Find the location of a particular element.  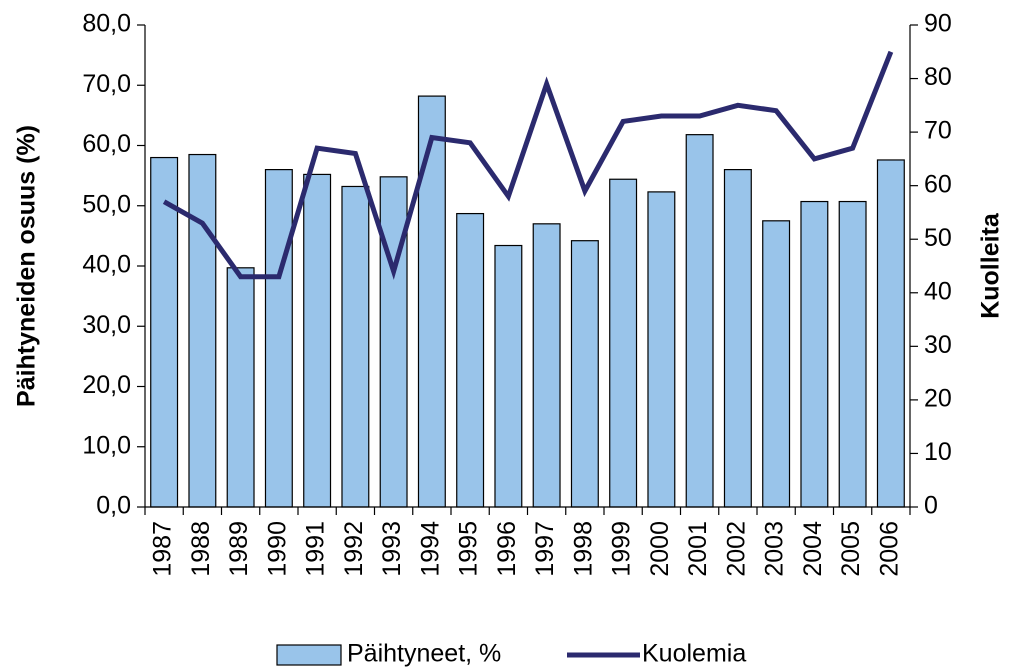

x-tick-label: 2005 is located at coordinates (851, 549).